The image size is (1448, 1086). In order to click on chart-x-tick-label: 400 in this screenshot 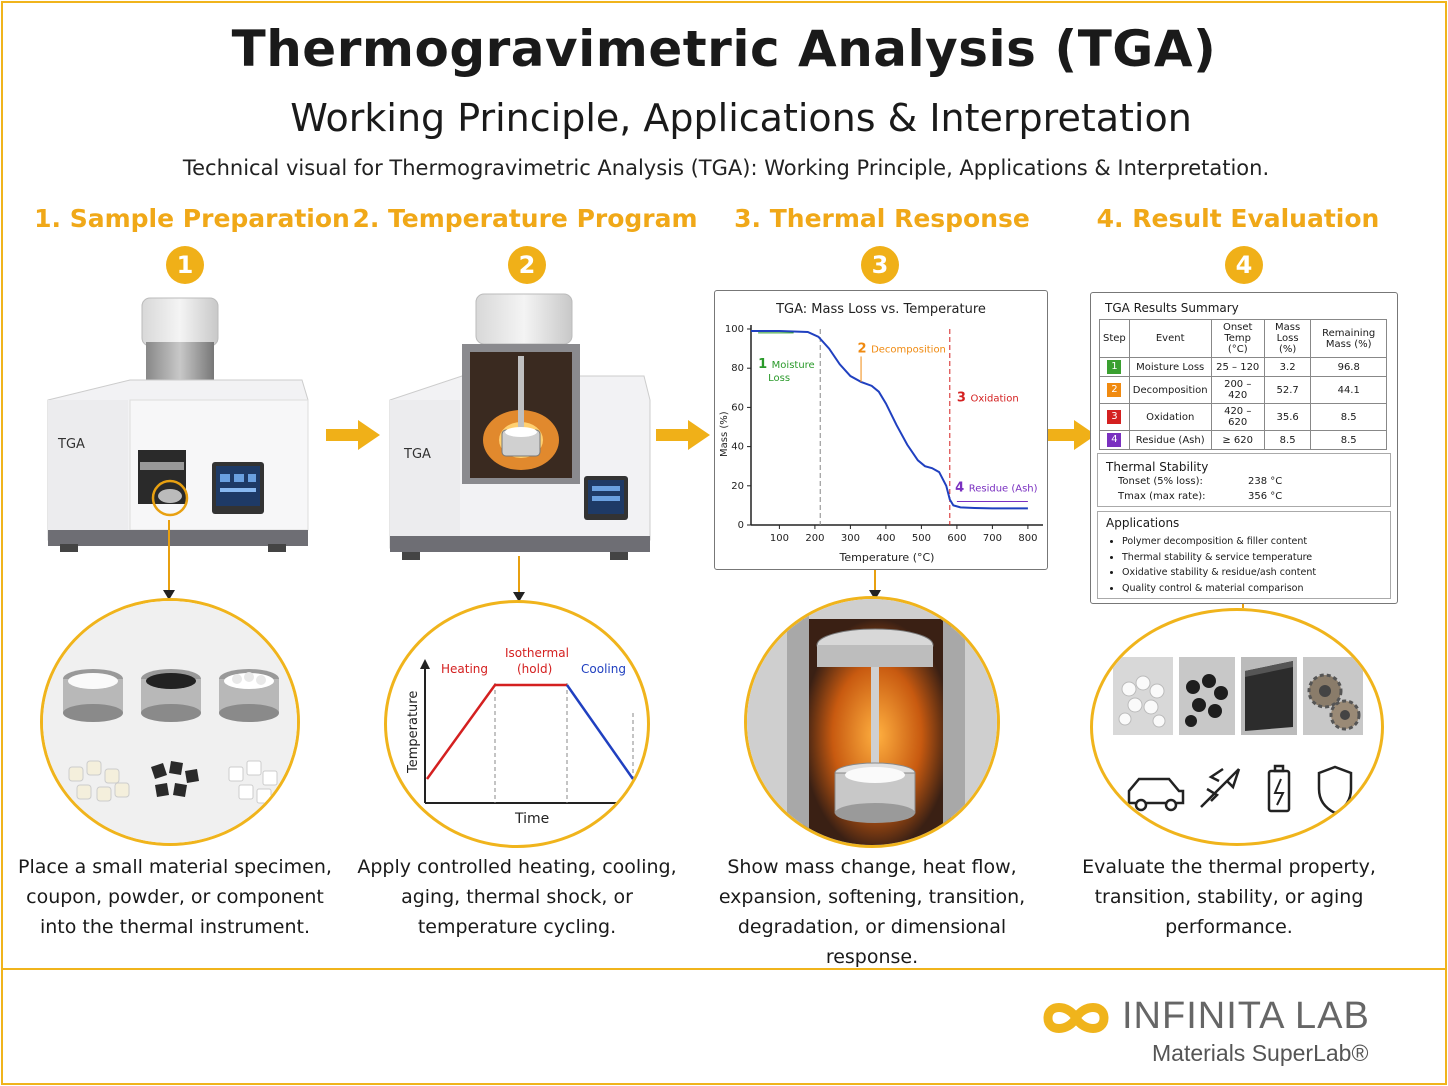, I will do `click(885, 538)`.